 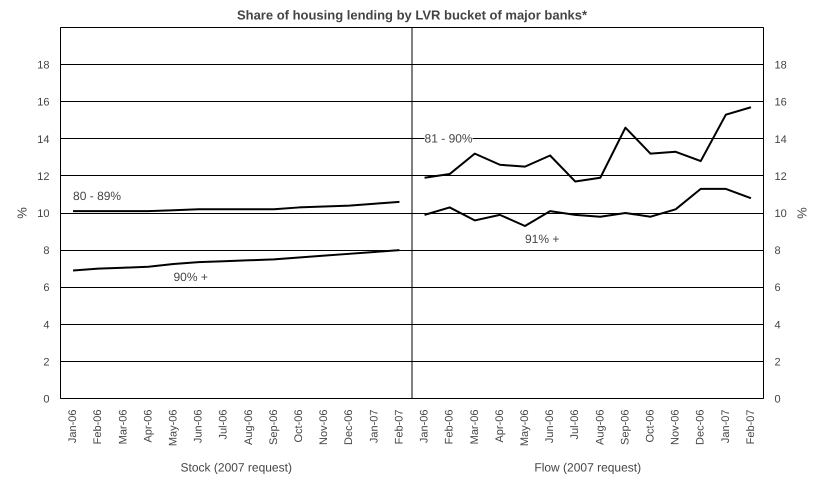 I want to click on series-label: 91% +, so click(x=542, y=239).